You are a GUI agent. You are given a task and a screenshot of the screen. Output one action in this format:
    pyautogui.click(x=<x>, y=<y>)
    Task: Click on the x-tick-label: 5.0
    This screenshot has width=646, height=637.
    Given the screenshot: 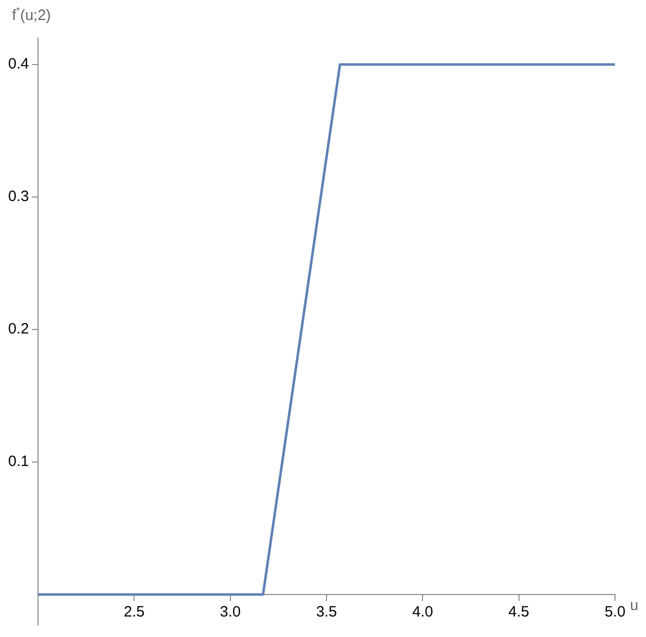 What is the action you would take?
    pyautogui.click(x=615, y=612)
    